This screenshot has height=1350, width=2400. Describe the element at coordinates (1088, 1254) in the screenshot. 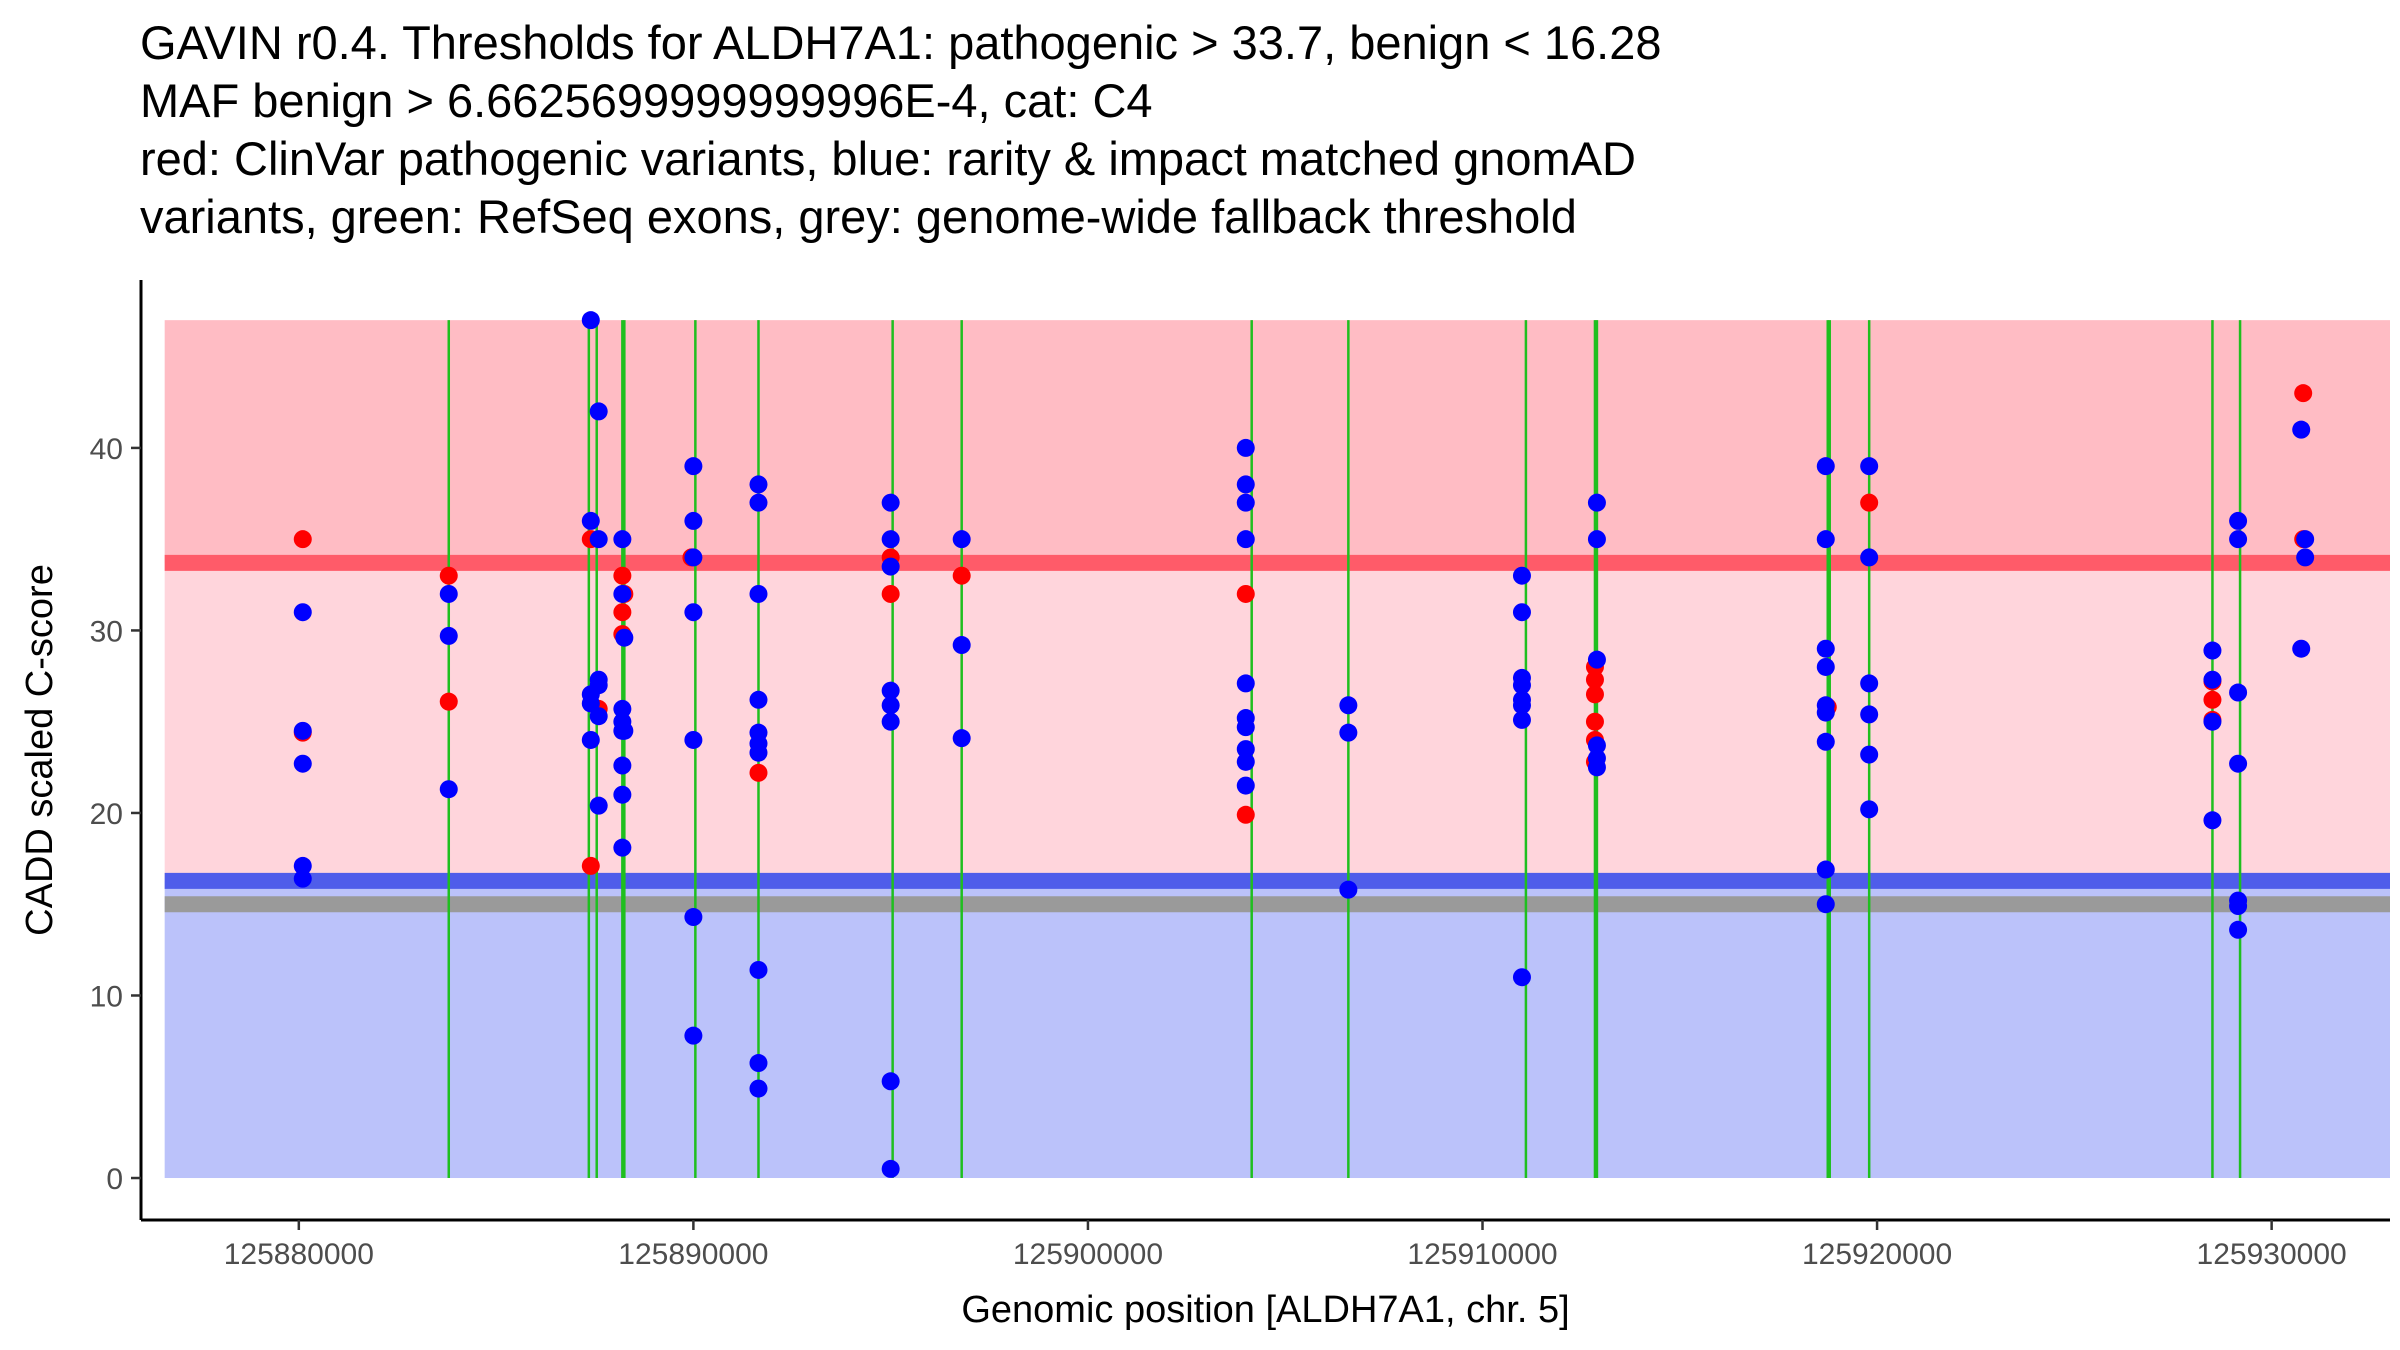

I see `x-tick-label: 125900000` at that location.